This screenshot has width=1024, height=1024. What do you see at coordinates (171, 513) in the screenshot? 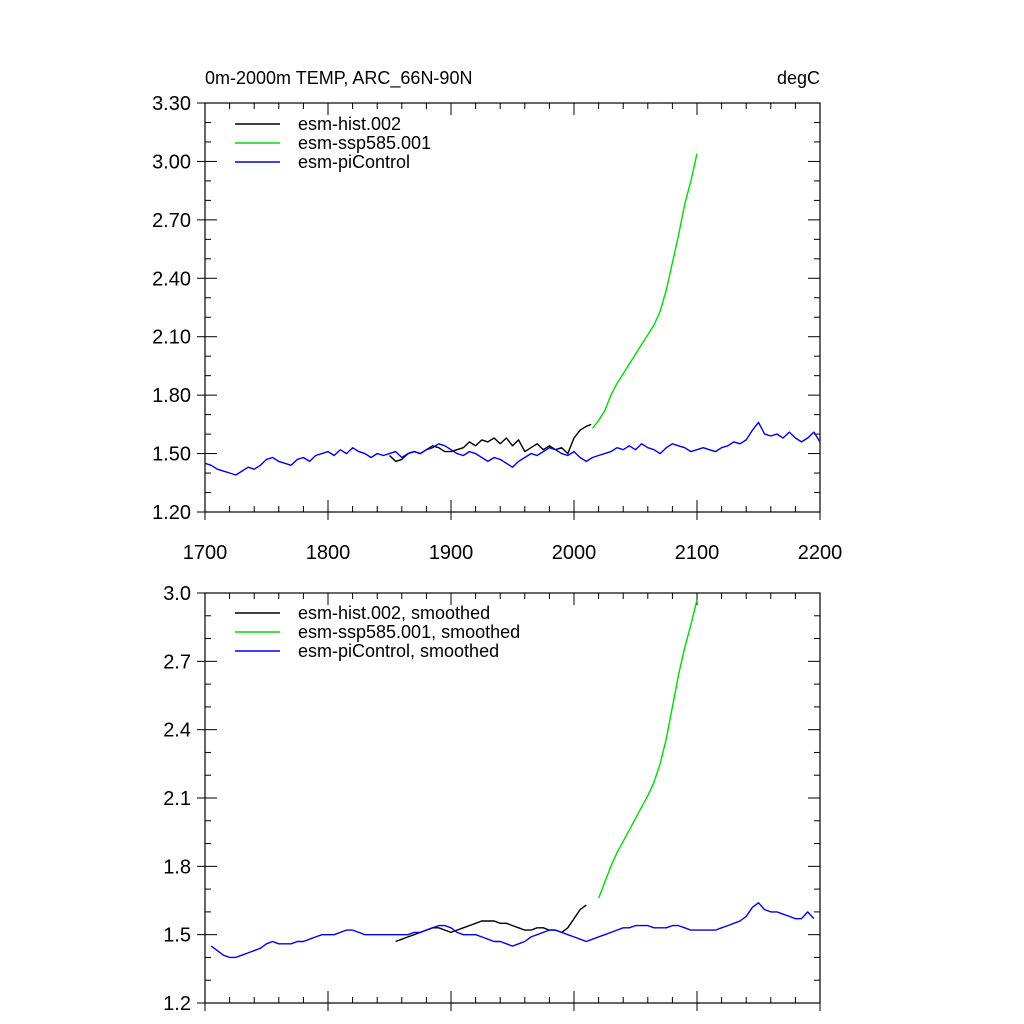
I see `y-tick-label: 1.20` at bounding box center [171, 513].